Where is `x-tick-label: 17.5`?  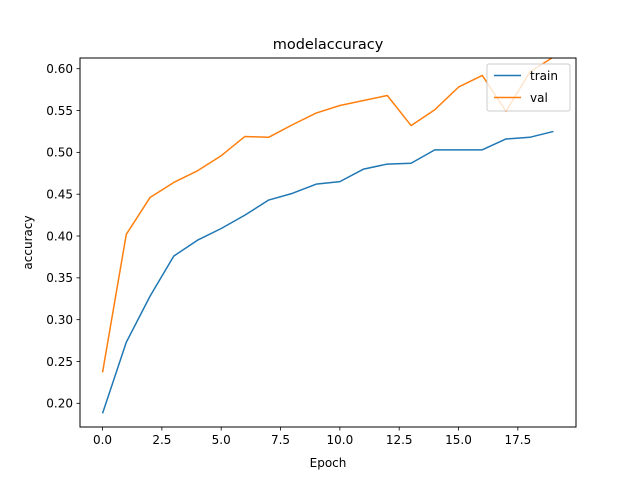 x-tick-label: 17.5 is located at coordinates (517, 440).